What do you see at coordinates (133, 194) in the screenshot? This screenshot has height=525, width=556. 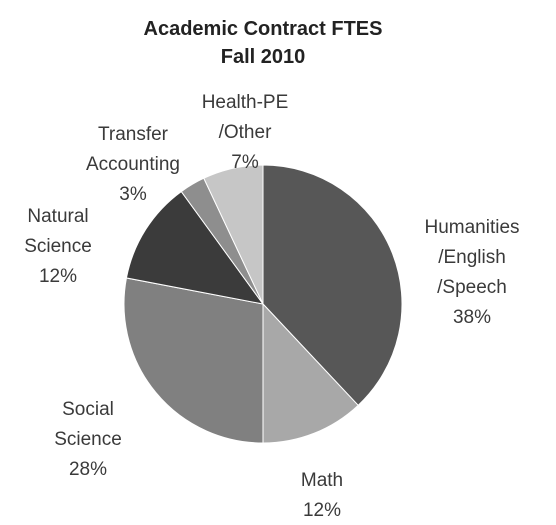 I see `value-label: 3%` at bounding box center [133, 194].